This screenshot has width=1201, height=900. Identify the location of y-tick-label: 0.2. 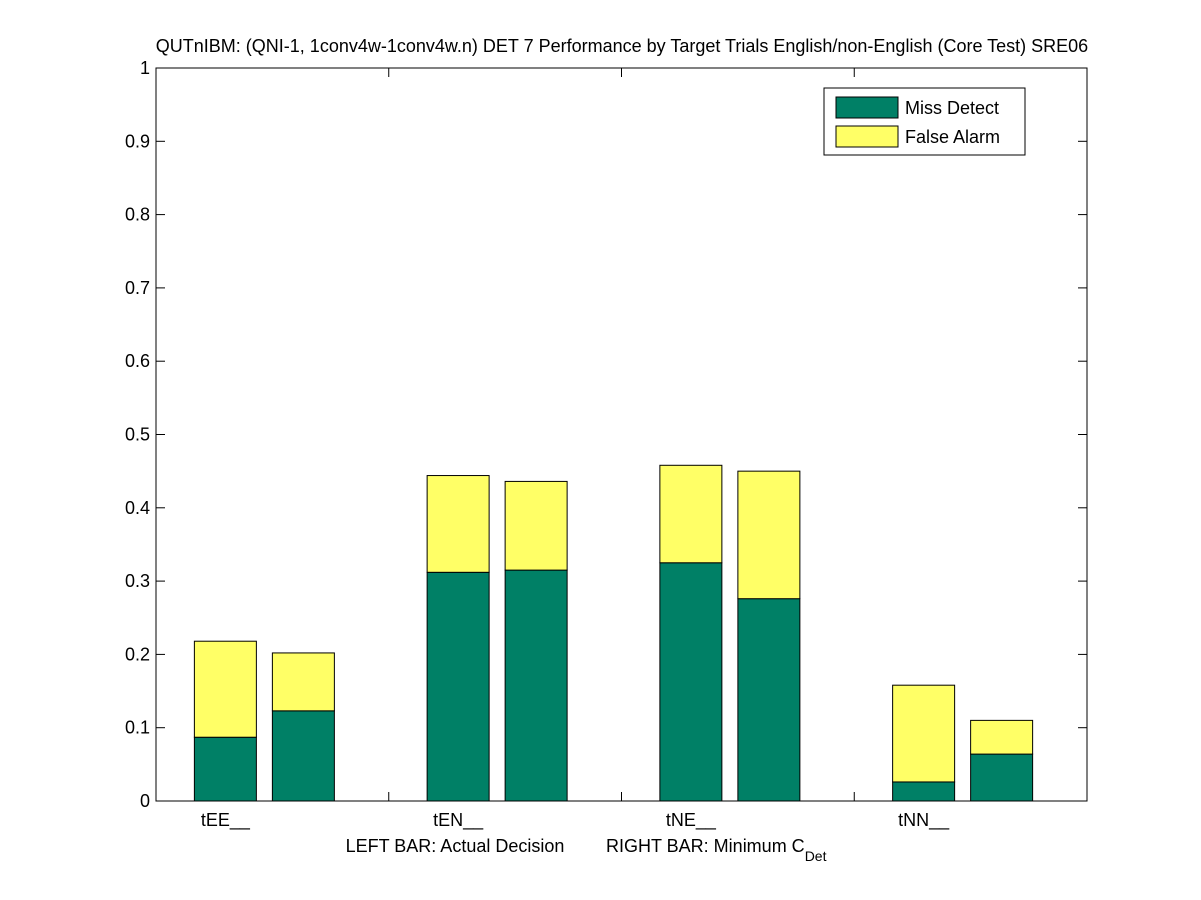
(137, 654).